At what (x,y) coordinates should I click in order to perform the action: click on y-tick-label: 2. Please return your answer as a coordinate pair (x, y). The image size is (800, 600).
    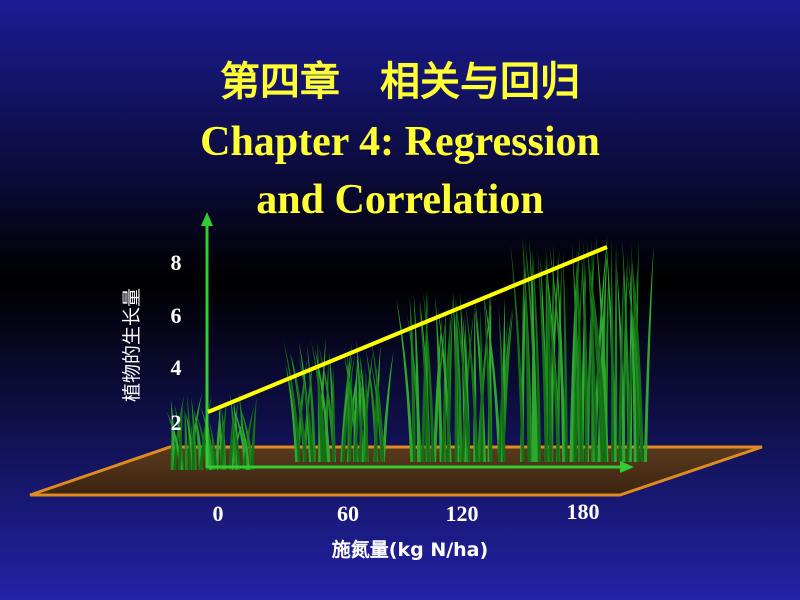
    Looking at the image, I should click on (176, 422).